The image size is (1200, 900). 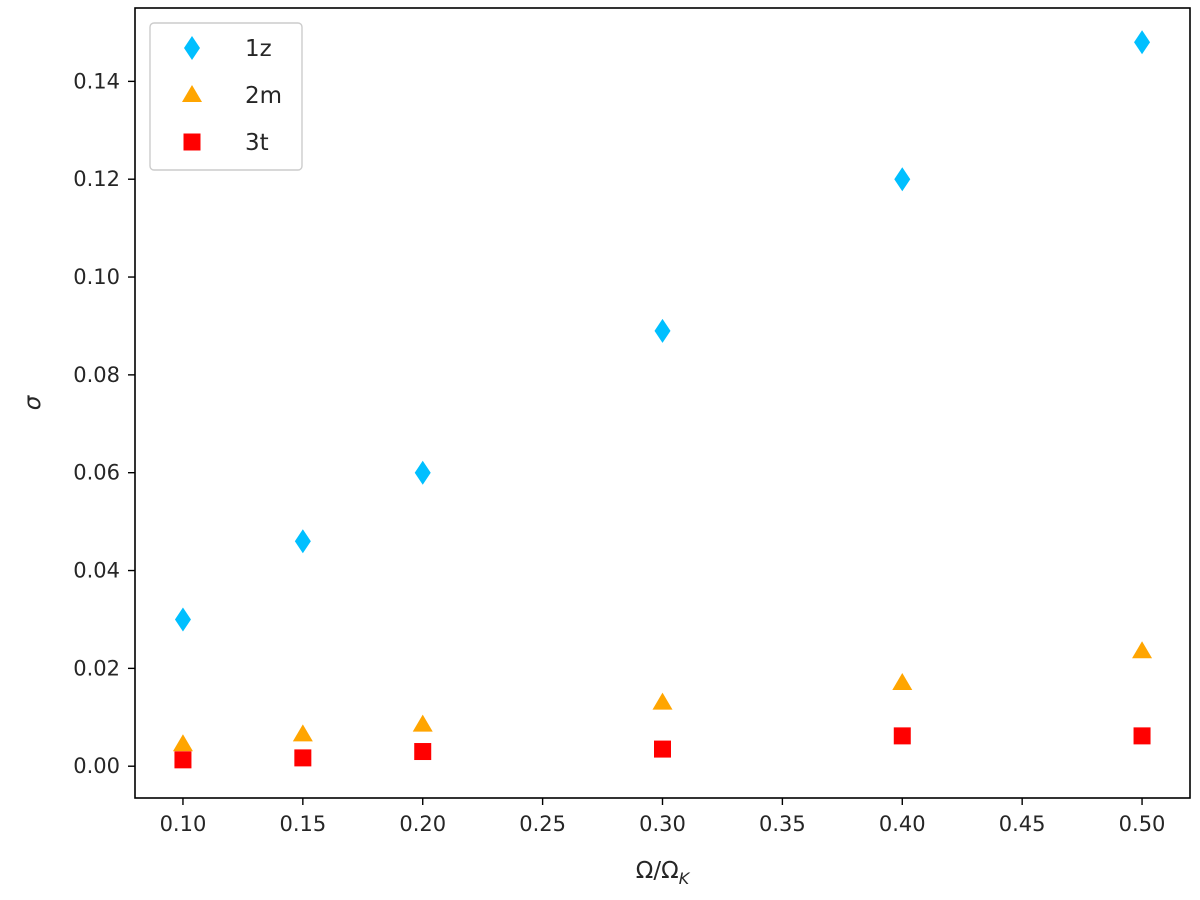 What do you see at coordinates (96, 375) in the screenshot?
I see `y-tick-label: 0.08` at bounding box center [96, 375].